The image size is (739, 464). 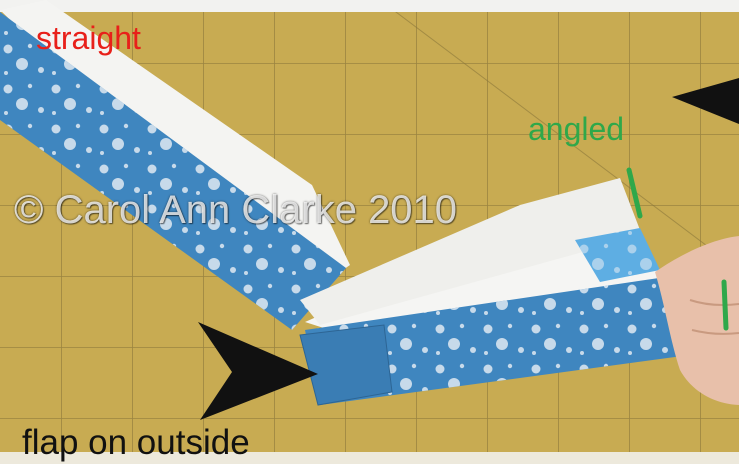 What do you see at coordinates (705, 101) in the screenshot?
I see `right-arrow` at bounding box center [705, 101].